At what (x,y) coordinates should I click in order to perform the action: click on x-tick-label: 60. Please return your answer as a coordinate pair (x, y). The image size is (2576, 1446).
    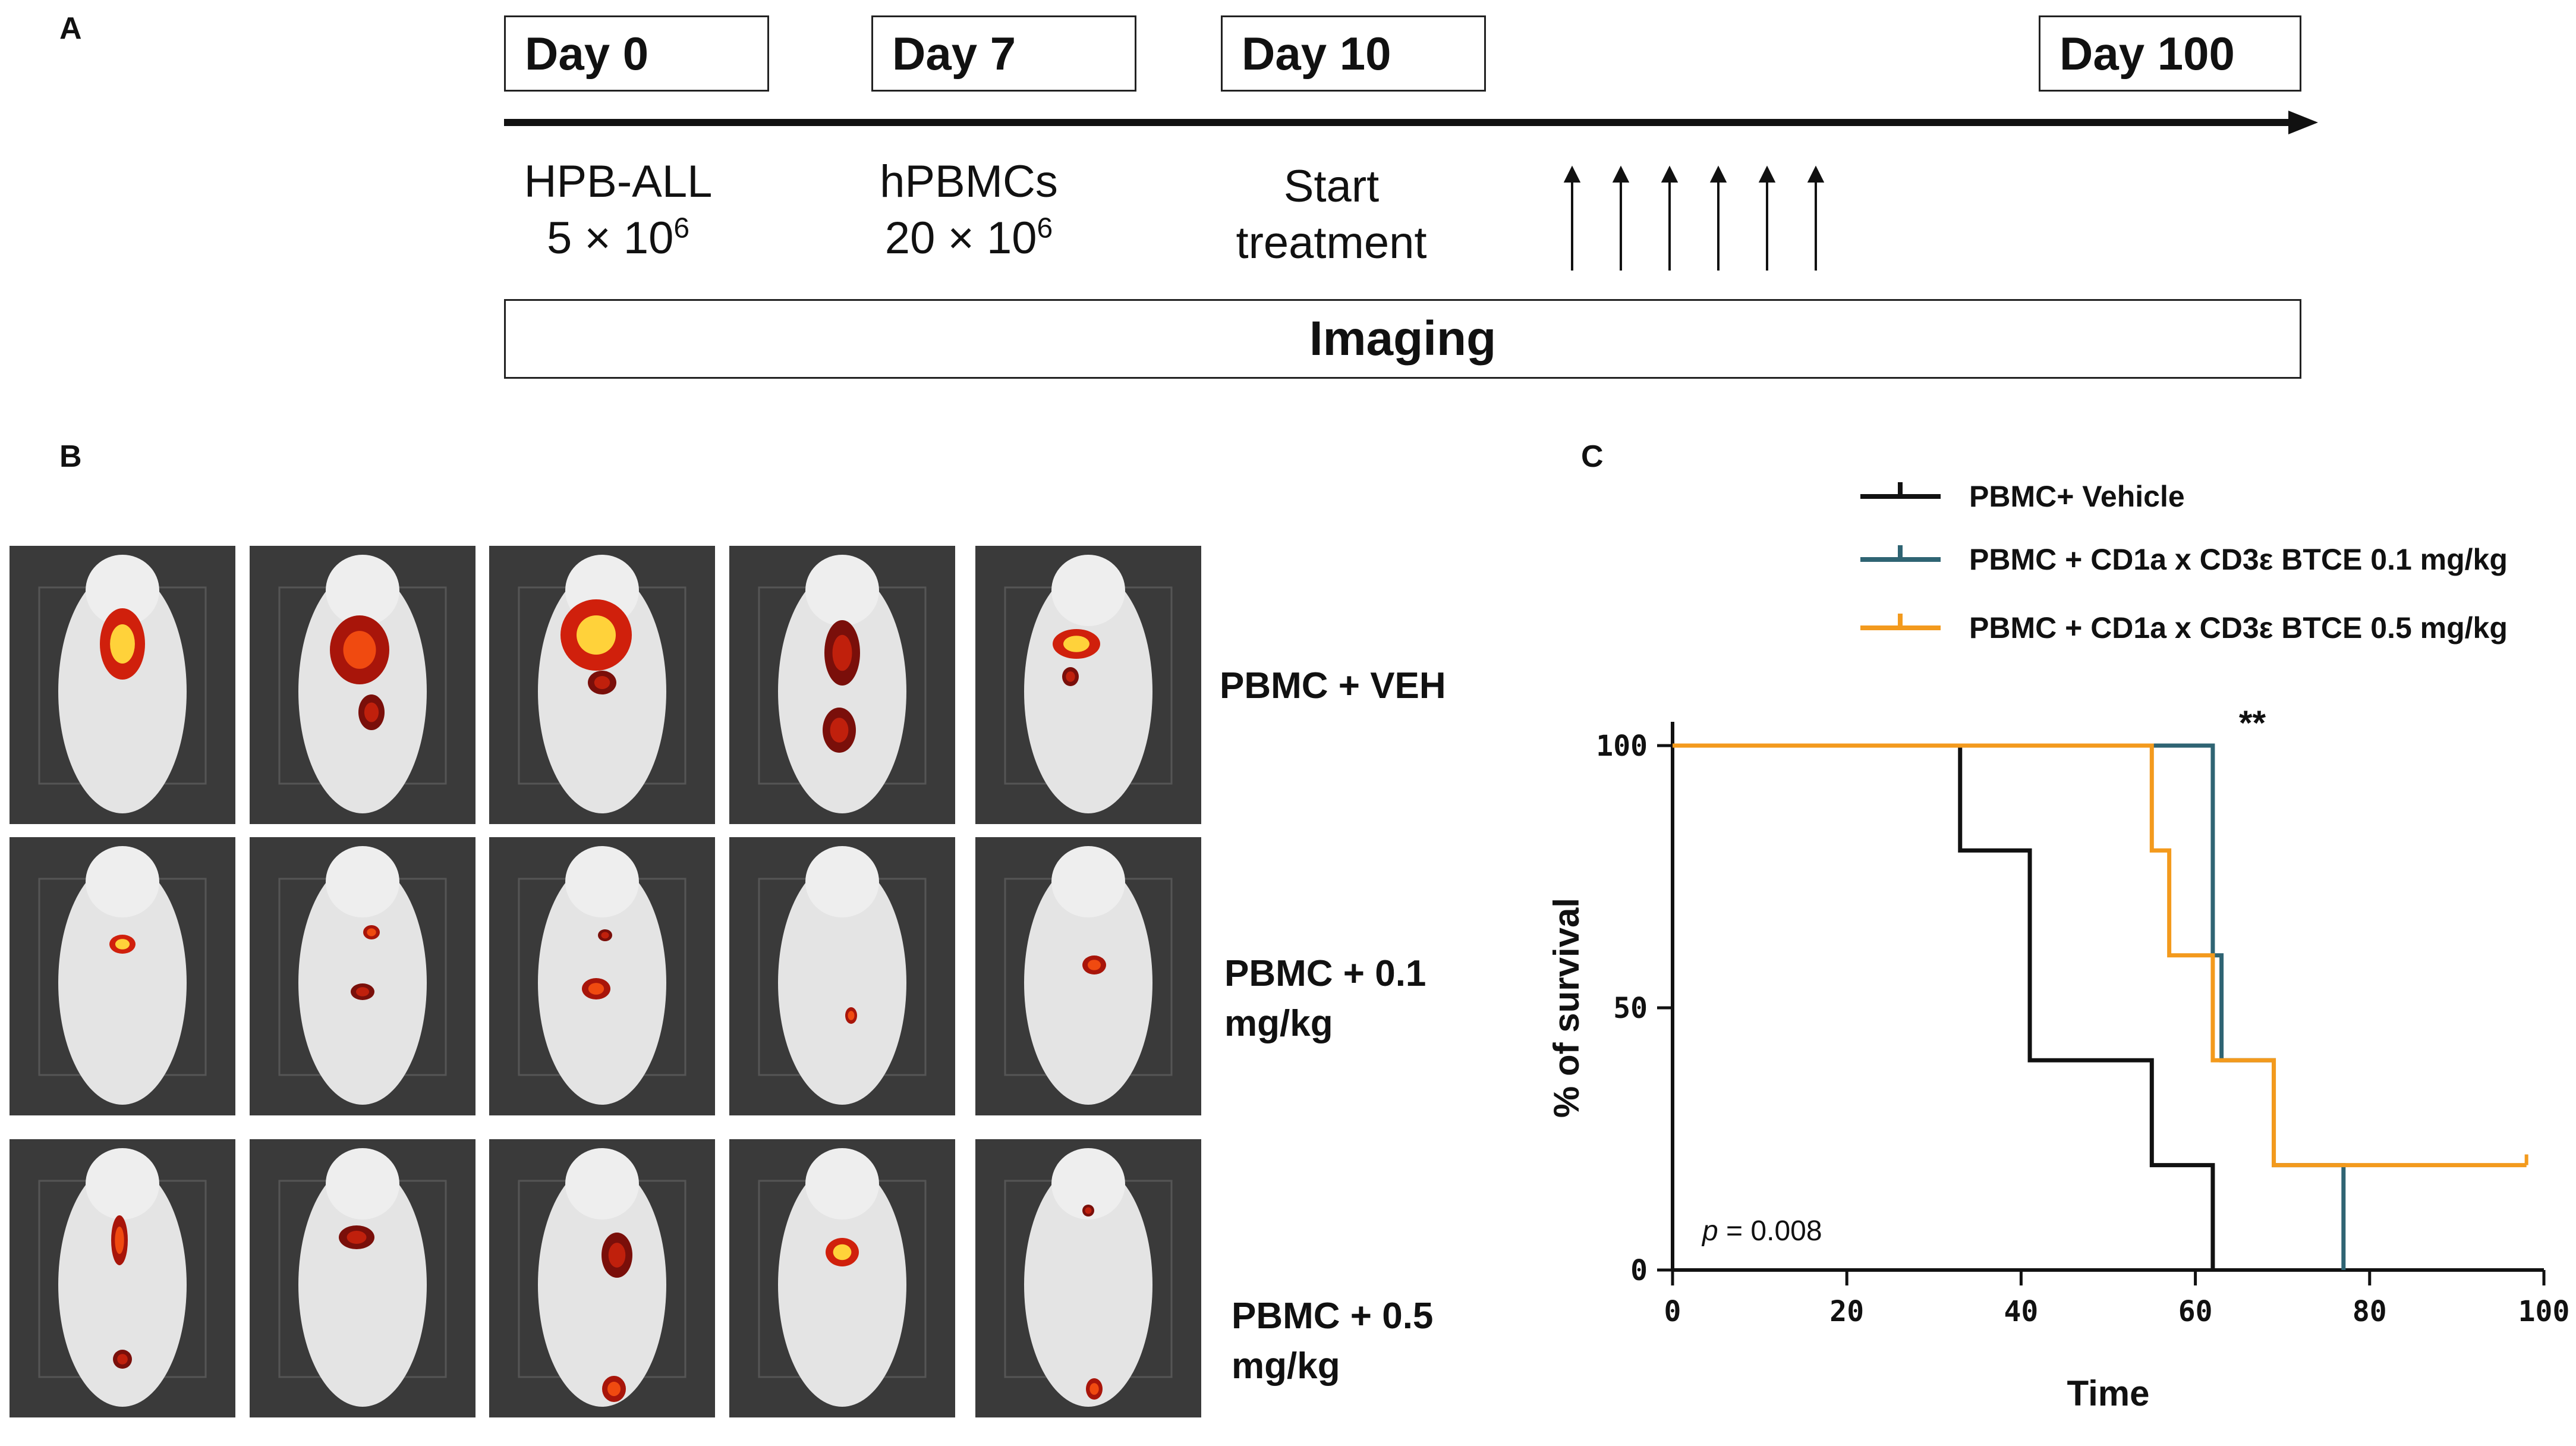
    Looking at the image, I should click on (2195, 1312).